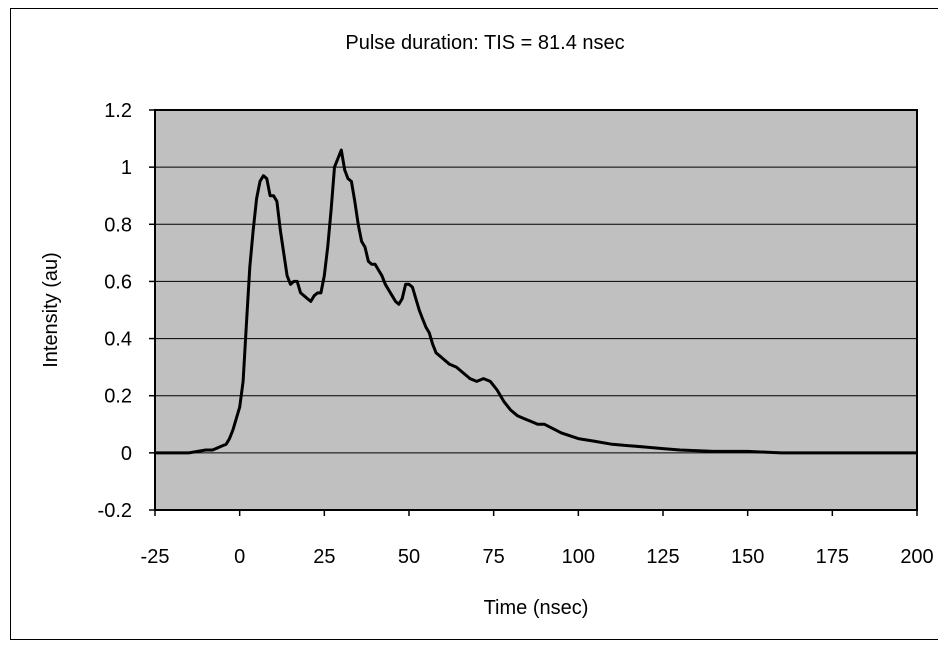 The height and width of the screenshot is (647, 950). I want to click on y-tick-label: 1, so click(126, 168).